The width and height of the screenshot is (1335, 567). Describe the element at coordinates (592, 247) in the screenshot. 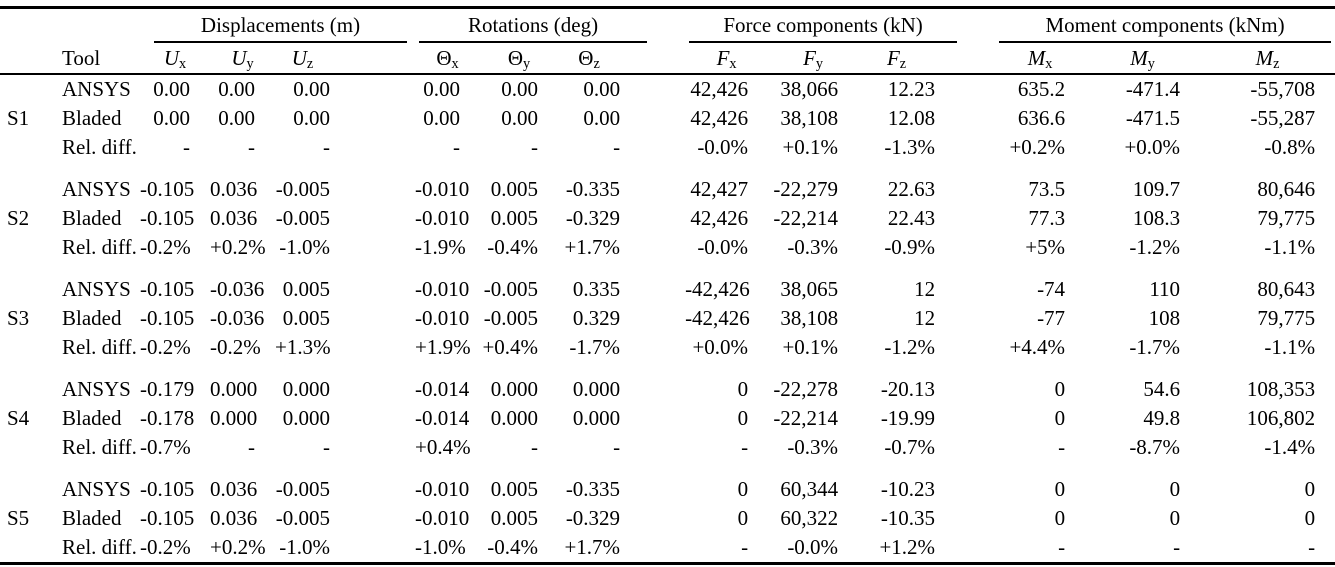

I see `value-cell: +1.7%` at that location.